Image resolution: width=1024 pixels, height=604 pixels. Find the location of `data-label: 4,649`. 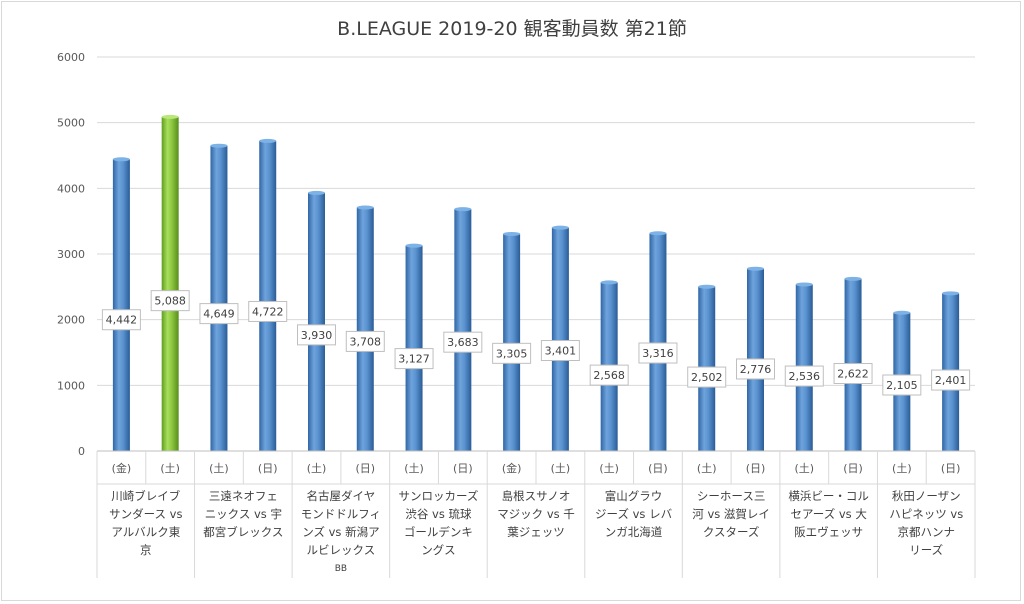

data-label: 4,649 is located at coordinates (219, 314).